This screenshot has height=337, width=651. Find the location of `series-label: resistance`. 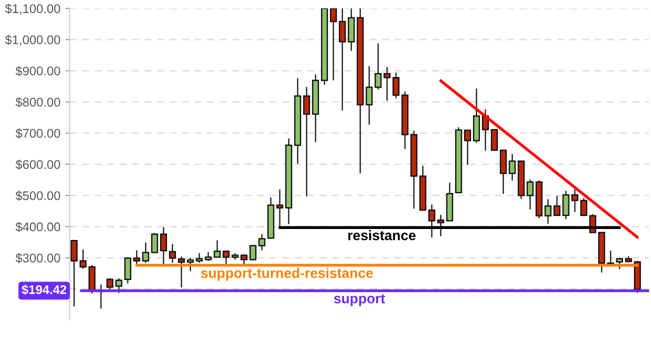

series-label: resistance is located at coordinates (382, 235).